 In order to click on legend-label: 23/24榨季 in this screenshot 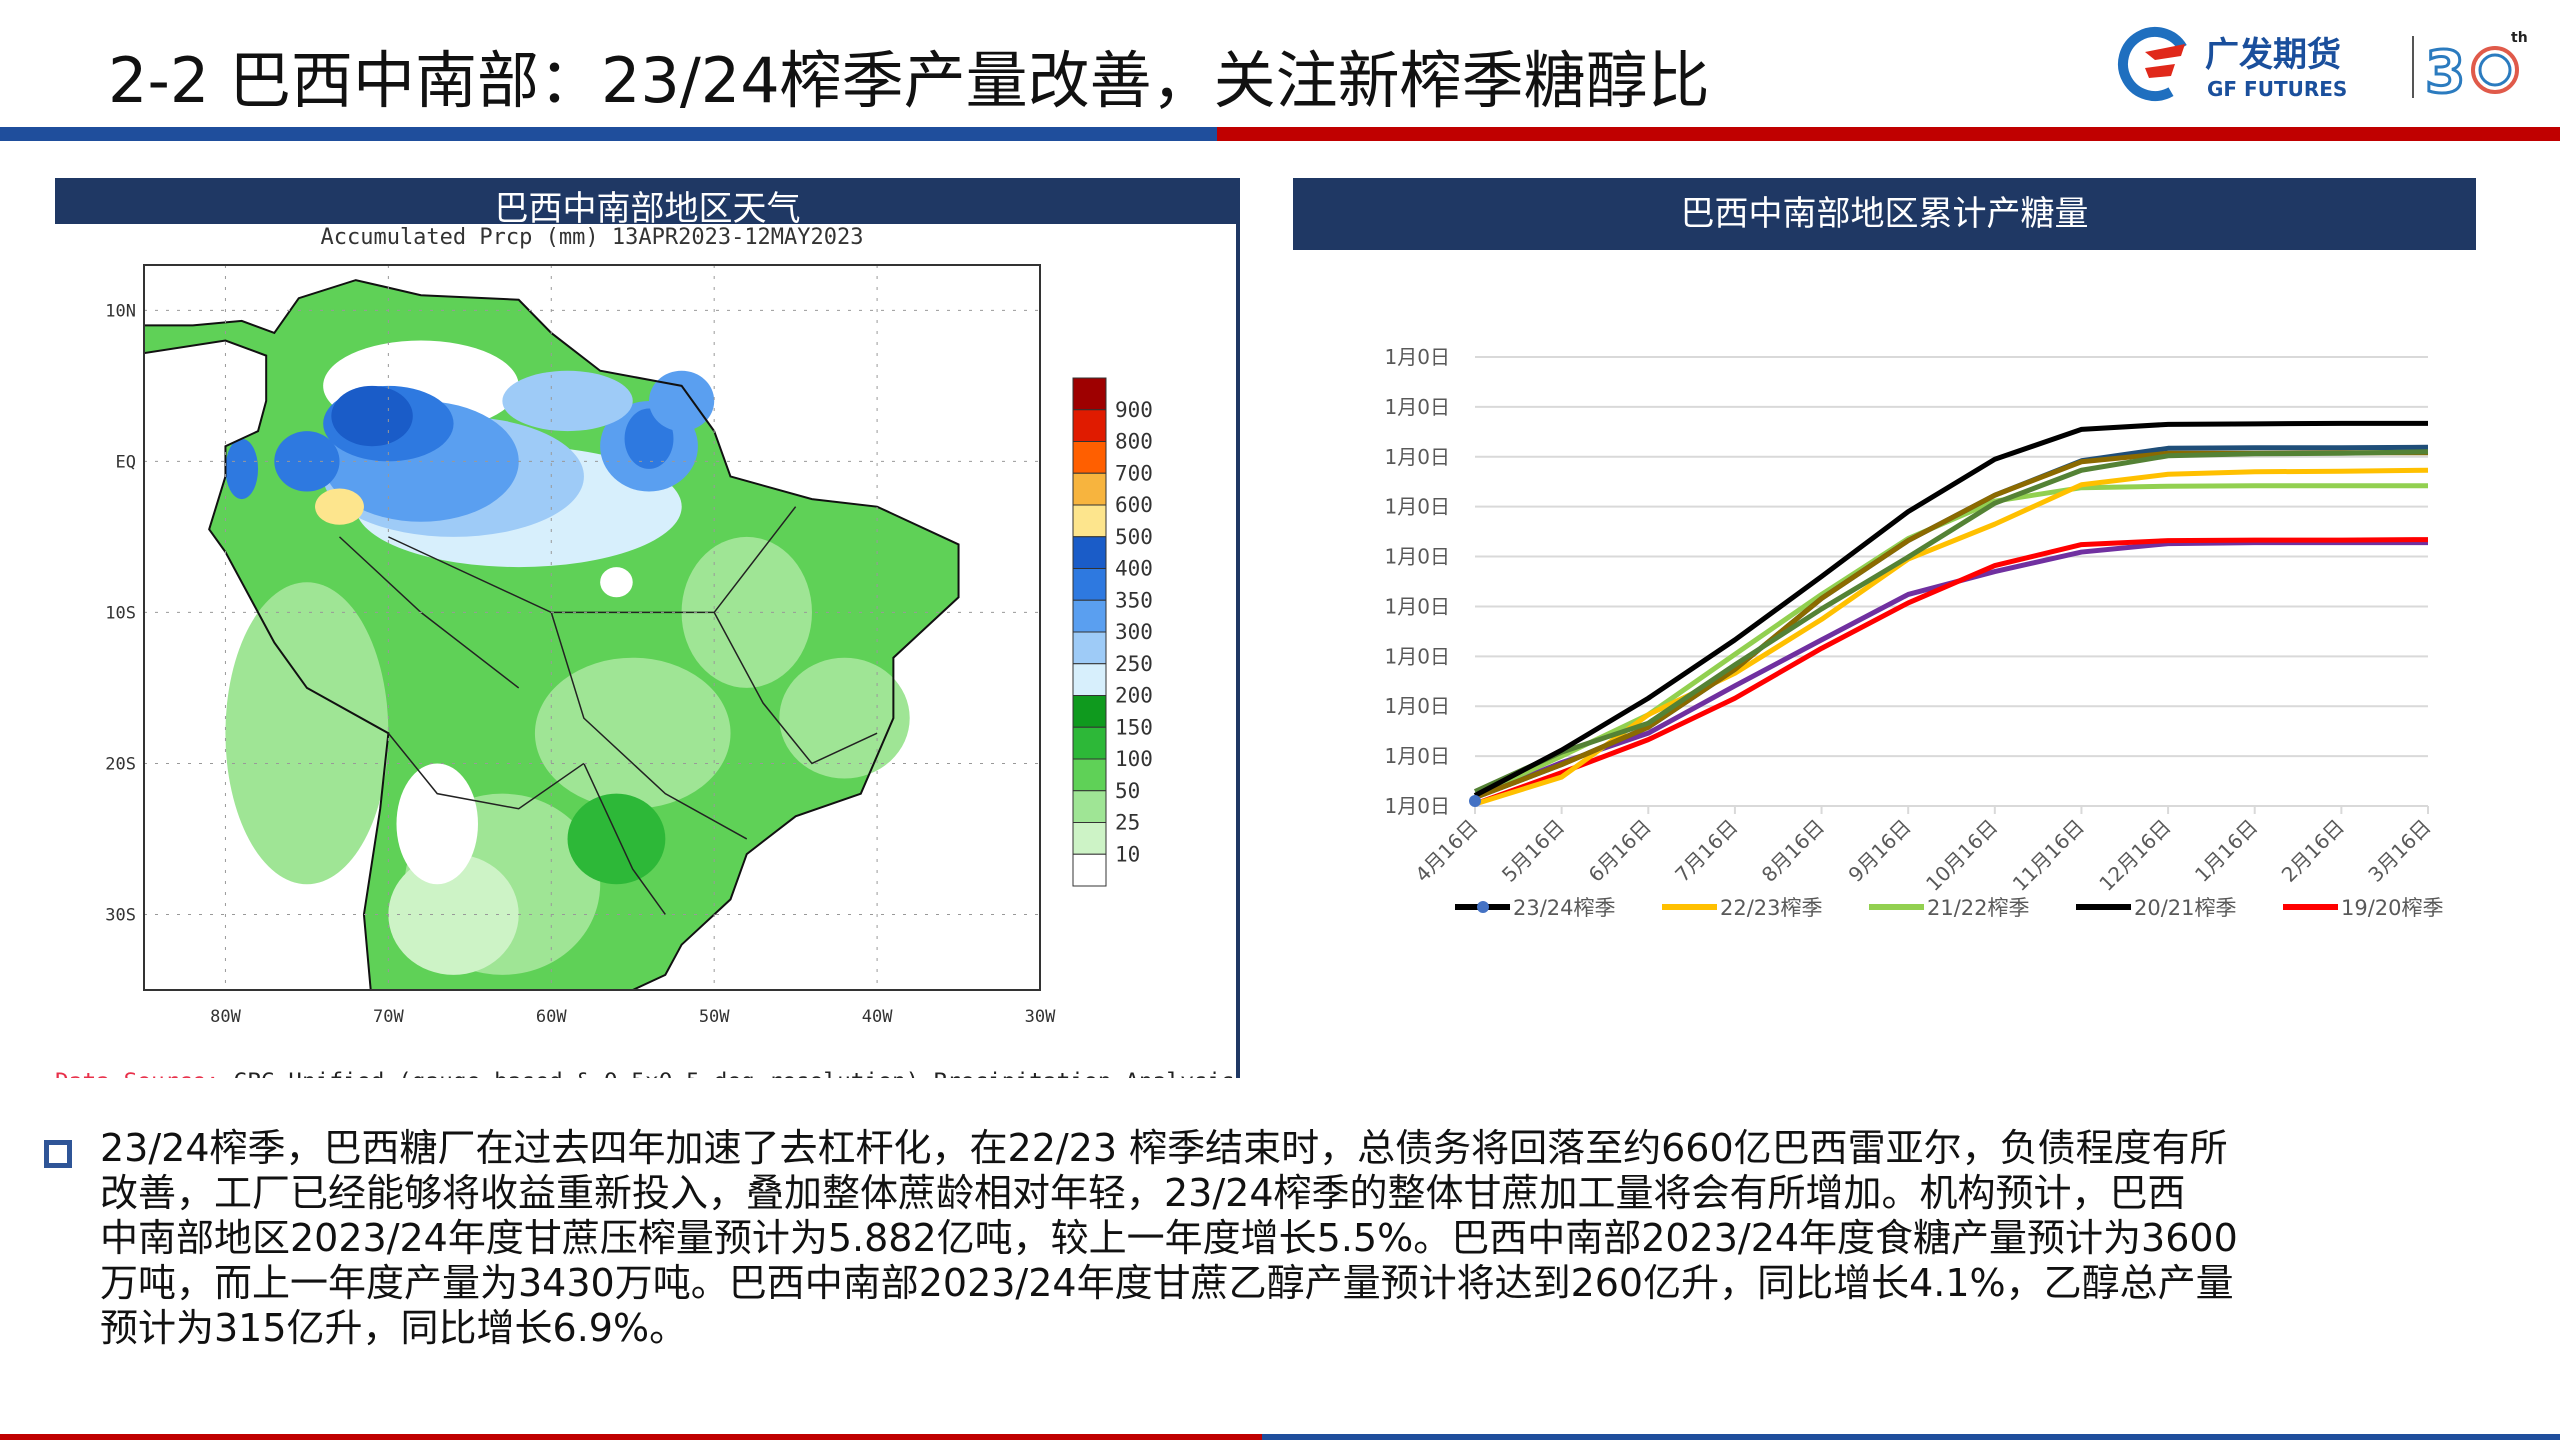, I will do `click(1564, 908)`.